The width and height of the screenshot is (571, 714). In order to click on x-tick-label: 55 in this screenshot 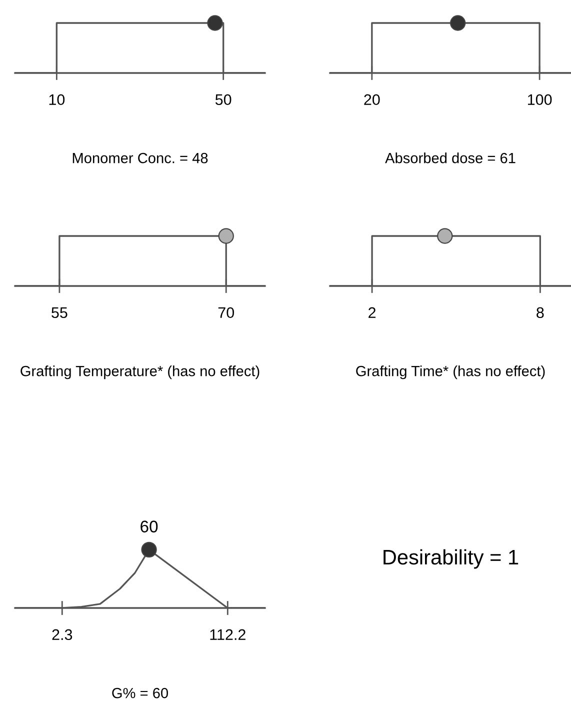, I will do `click(60, 312)`.